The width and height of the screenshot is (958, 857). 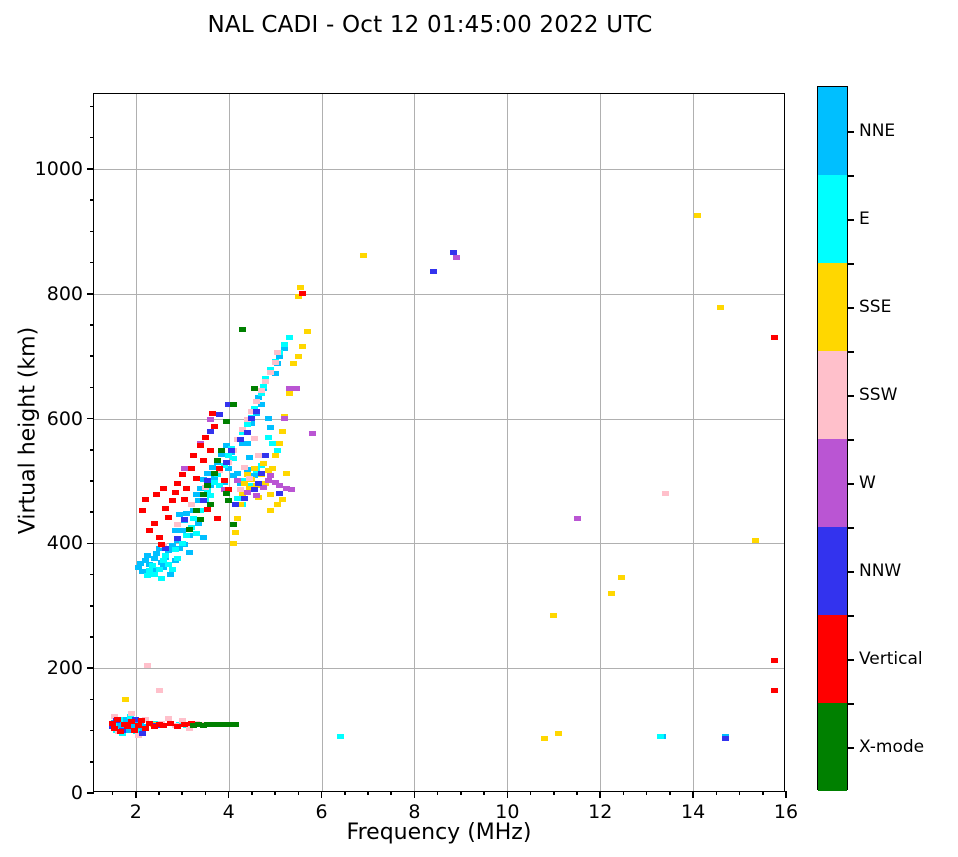 I want to click on gridline-horizontal, so click(x=439, y=669).